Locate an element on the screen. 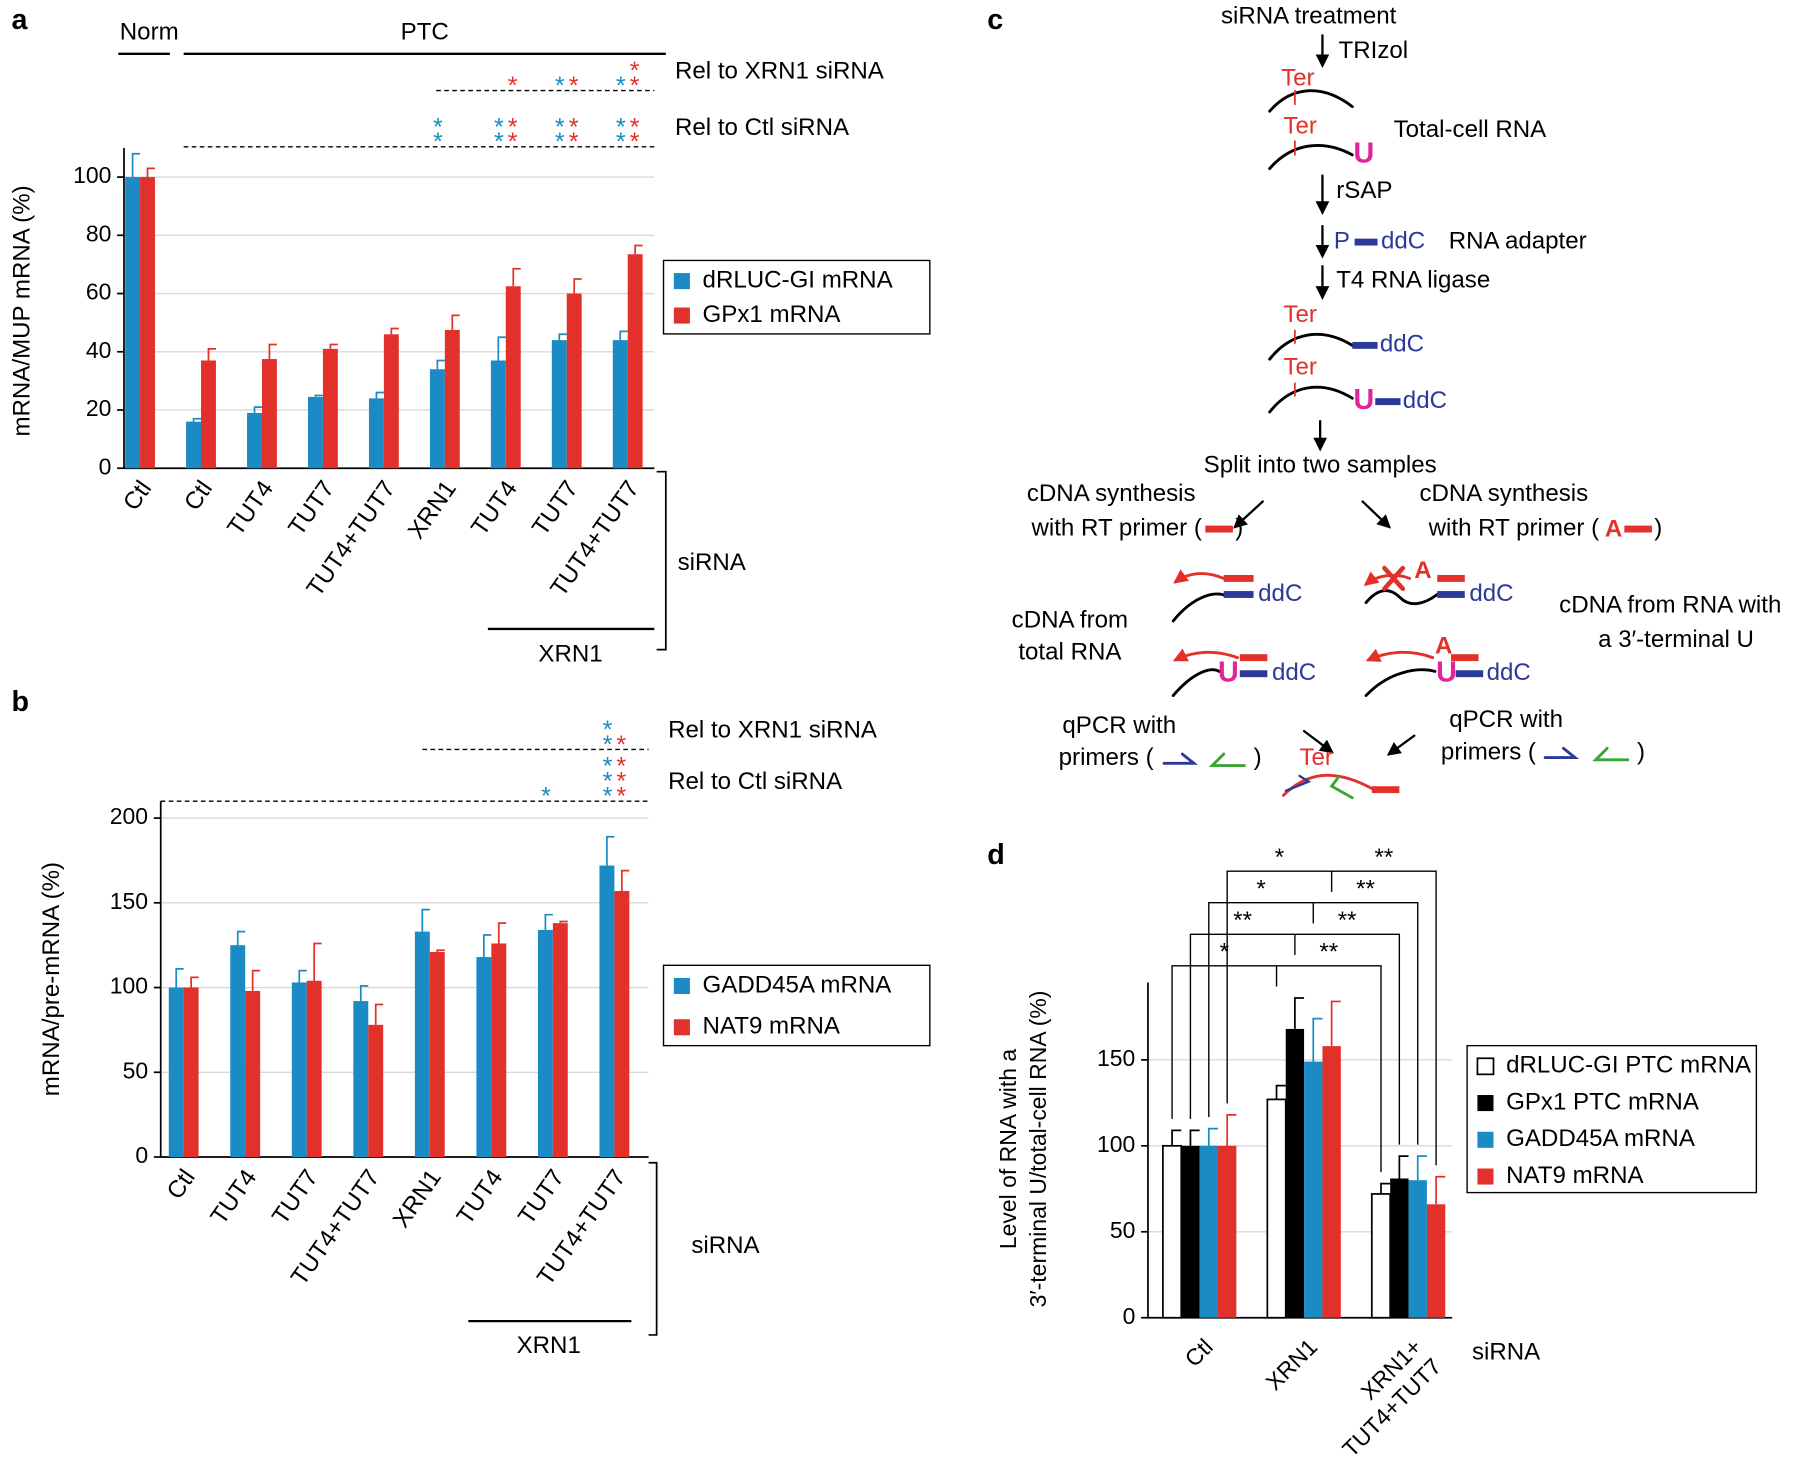 The height and width of the screenshot is (1476, 1800). a-label: A is located at coordinates (1613, 529).